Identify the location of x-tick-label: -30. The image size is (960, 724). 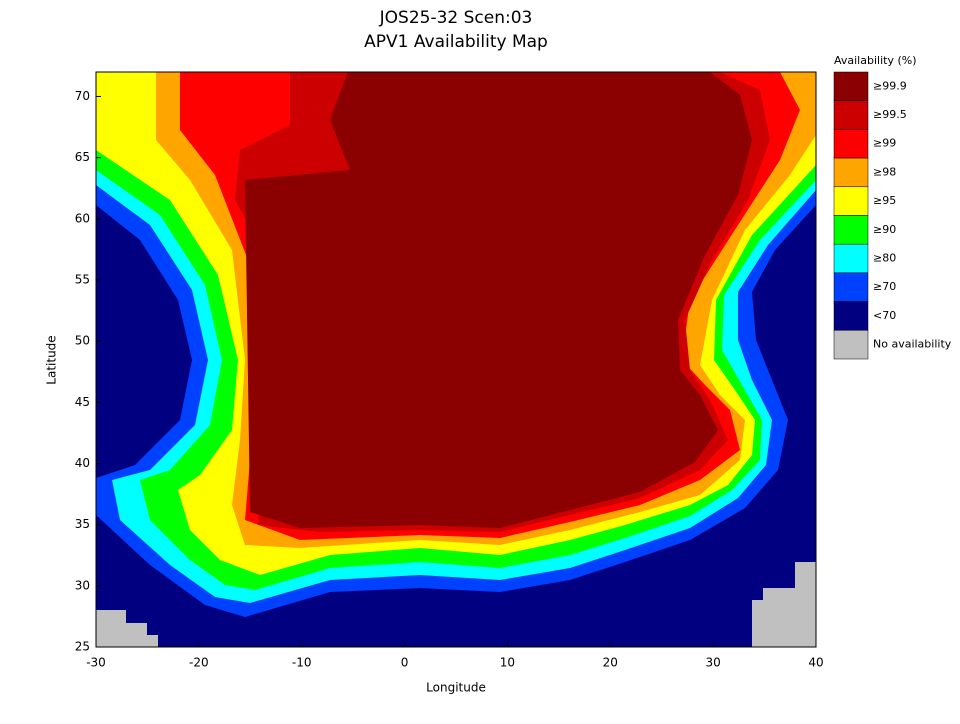
(96, 663).